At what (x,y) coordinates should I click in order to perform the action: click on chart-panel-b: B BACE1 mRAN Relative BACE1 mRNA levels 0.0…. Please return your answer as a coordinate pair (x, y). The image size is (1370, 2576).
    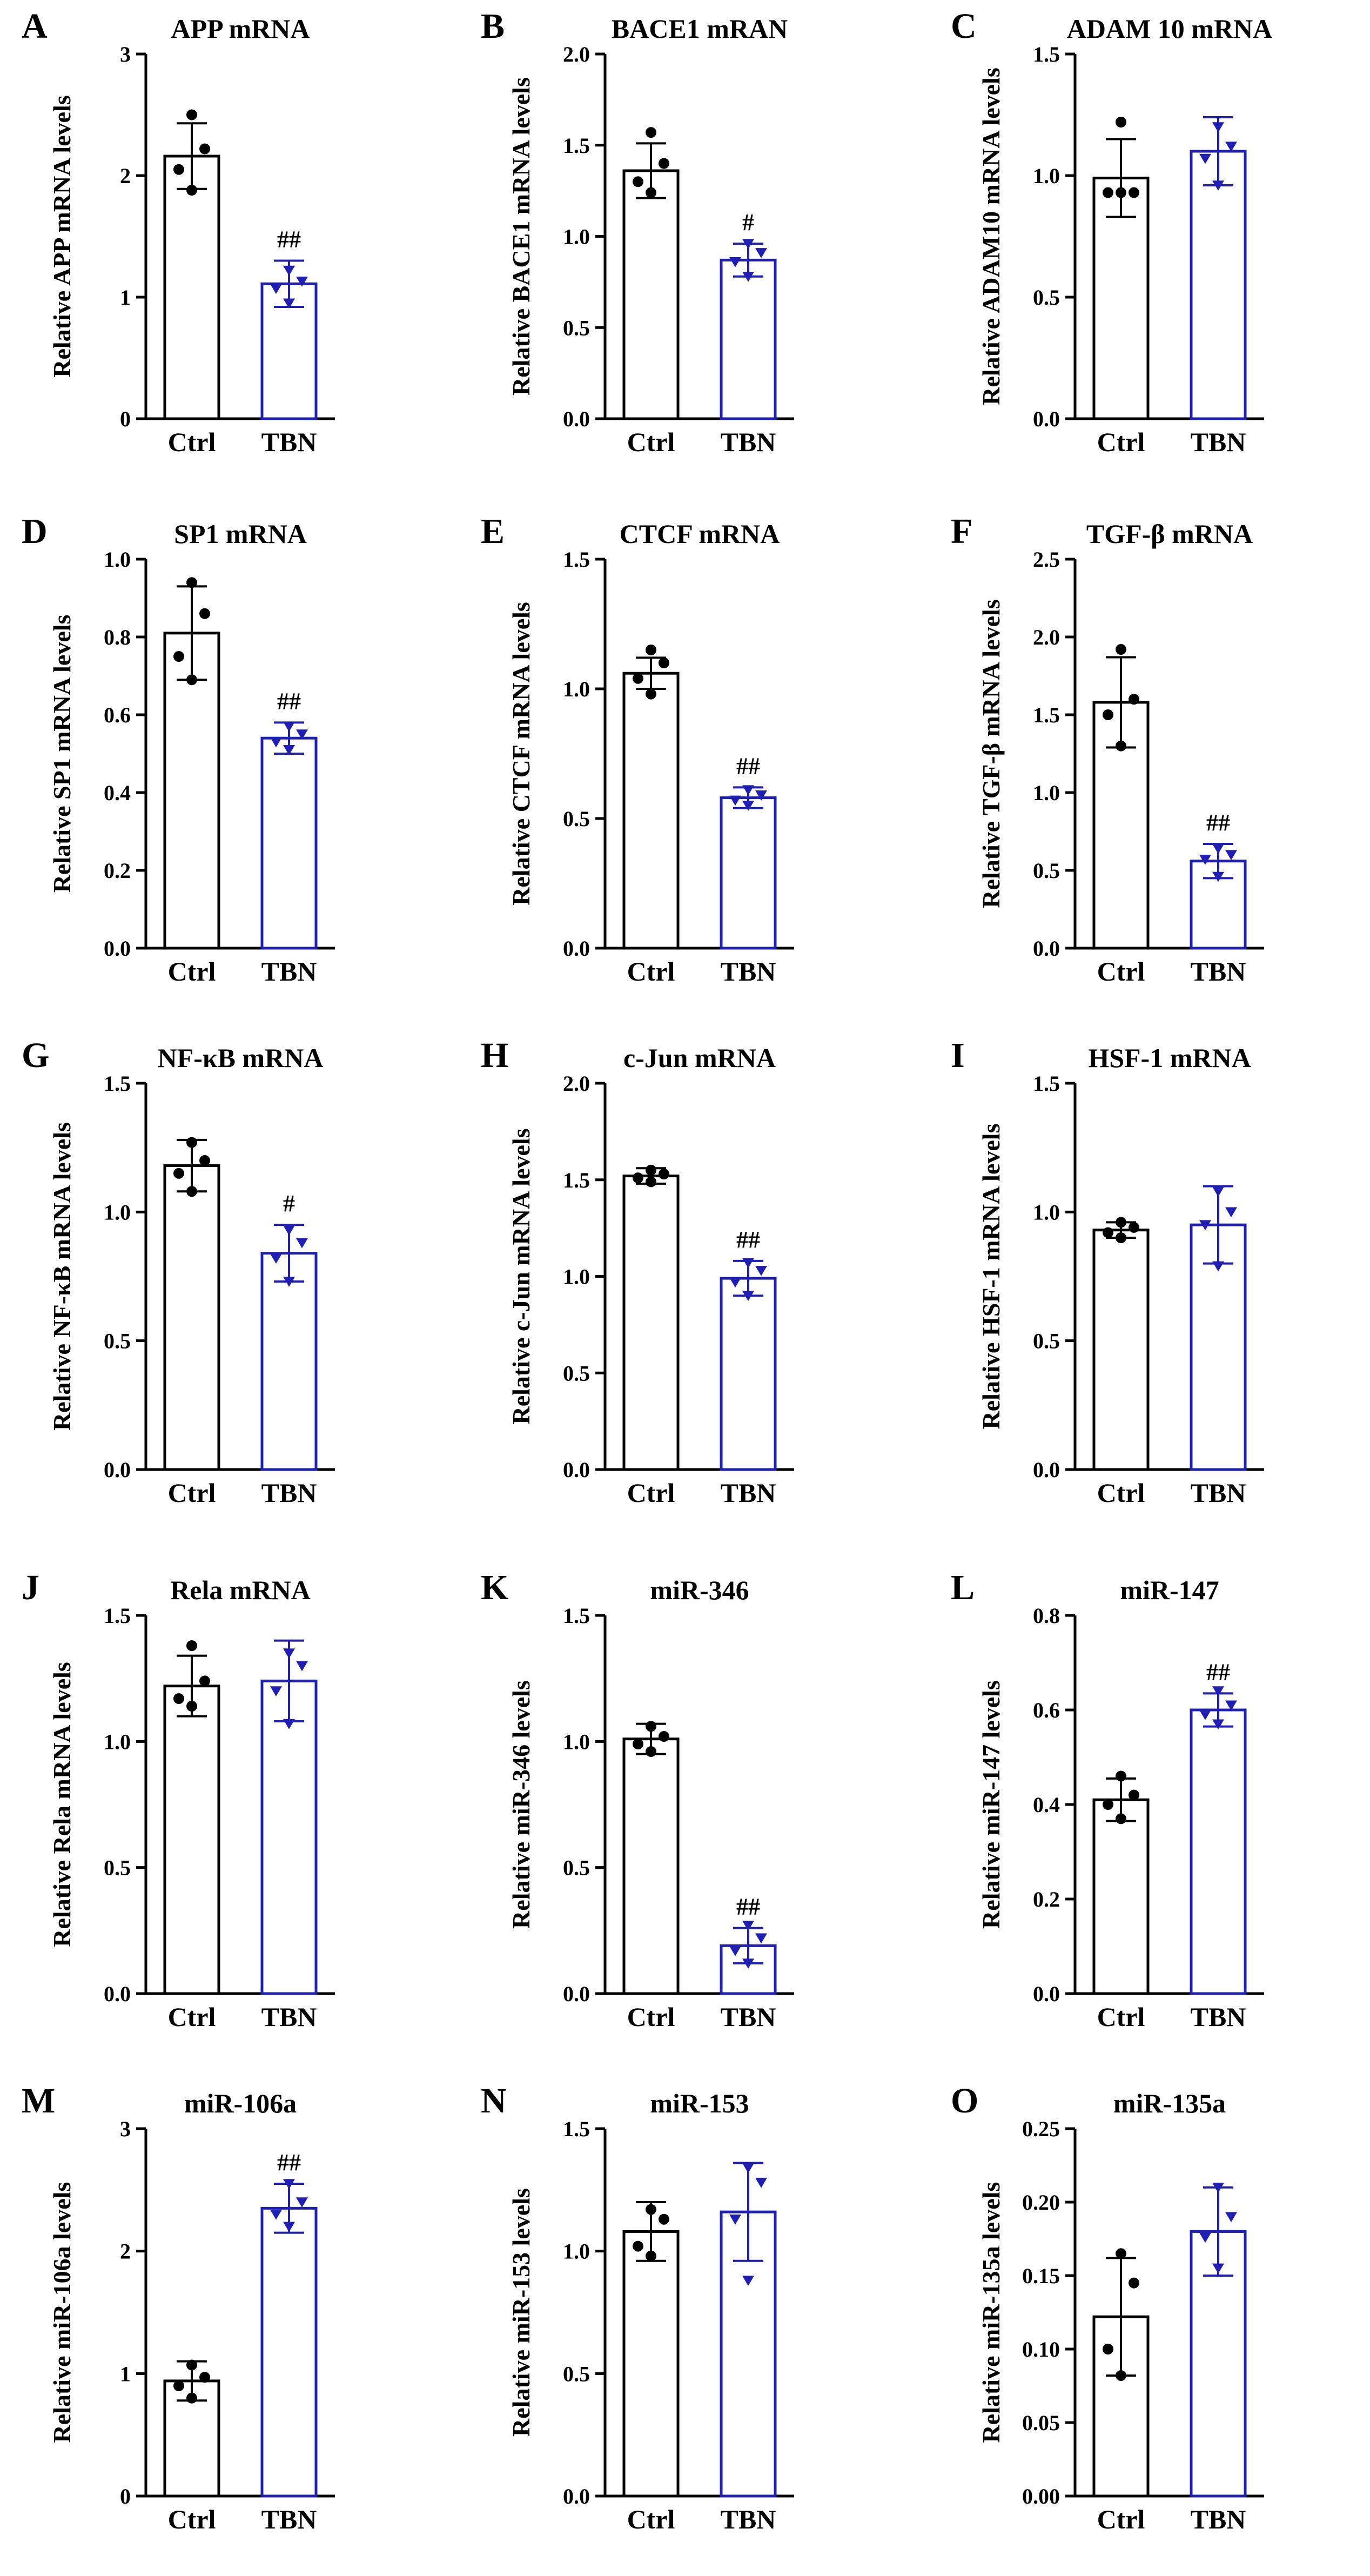
    Looking at the image, I should click on (637, 232).